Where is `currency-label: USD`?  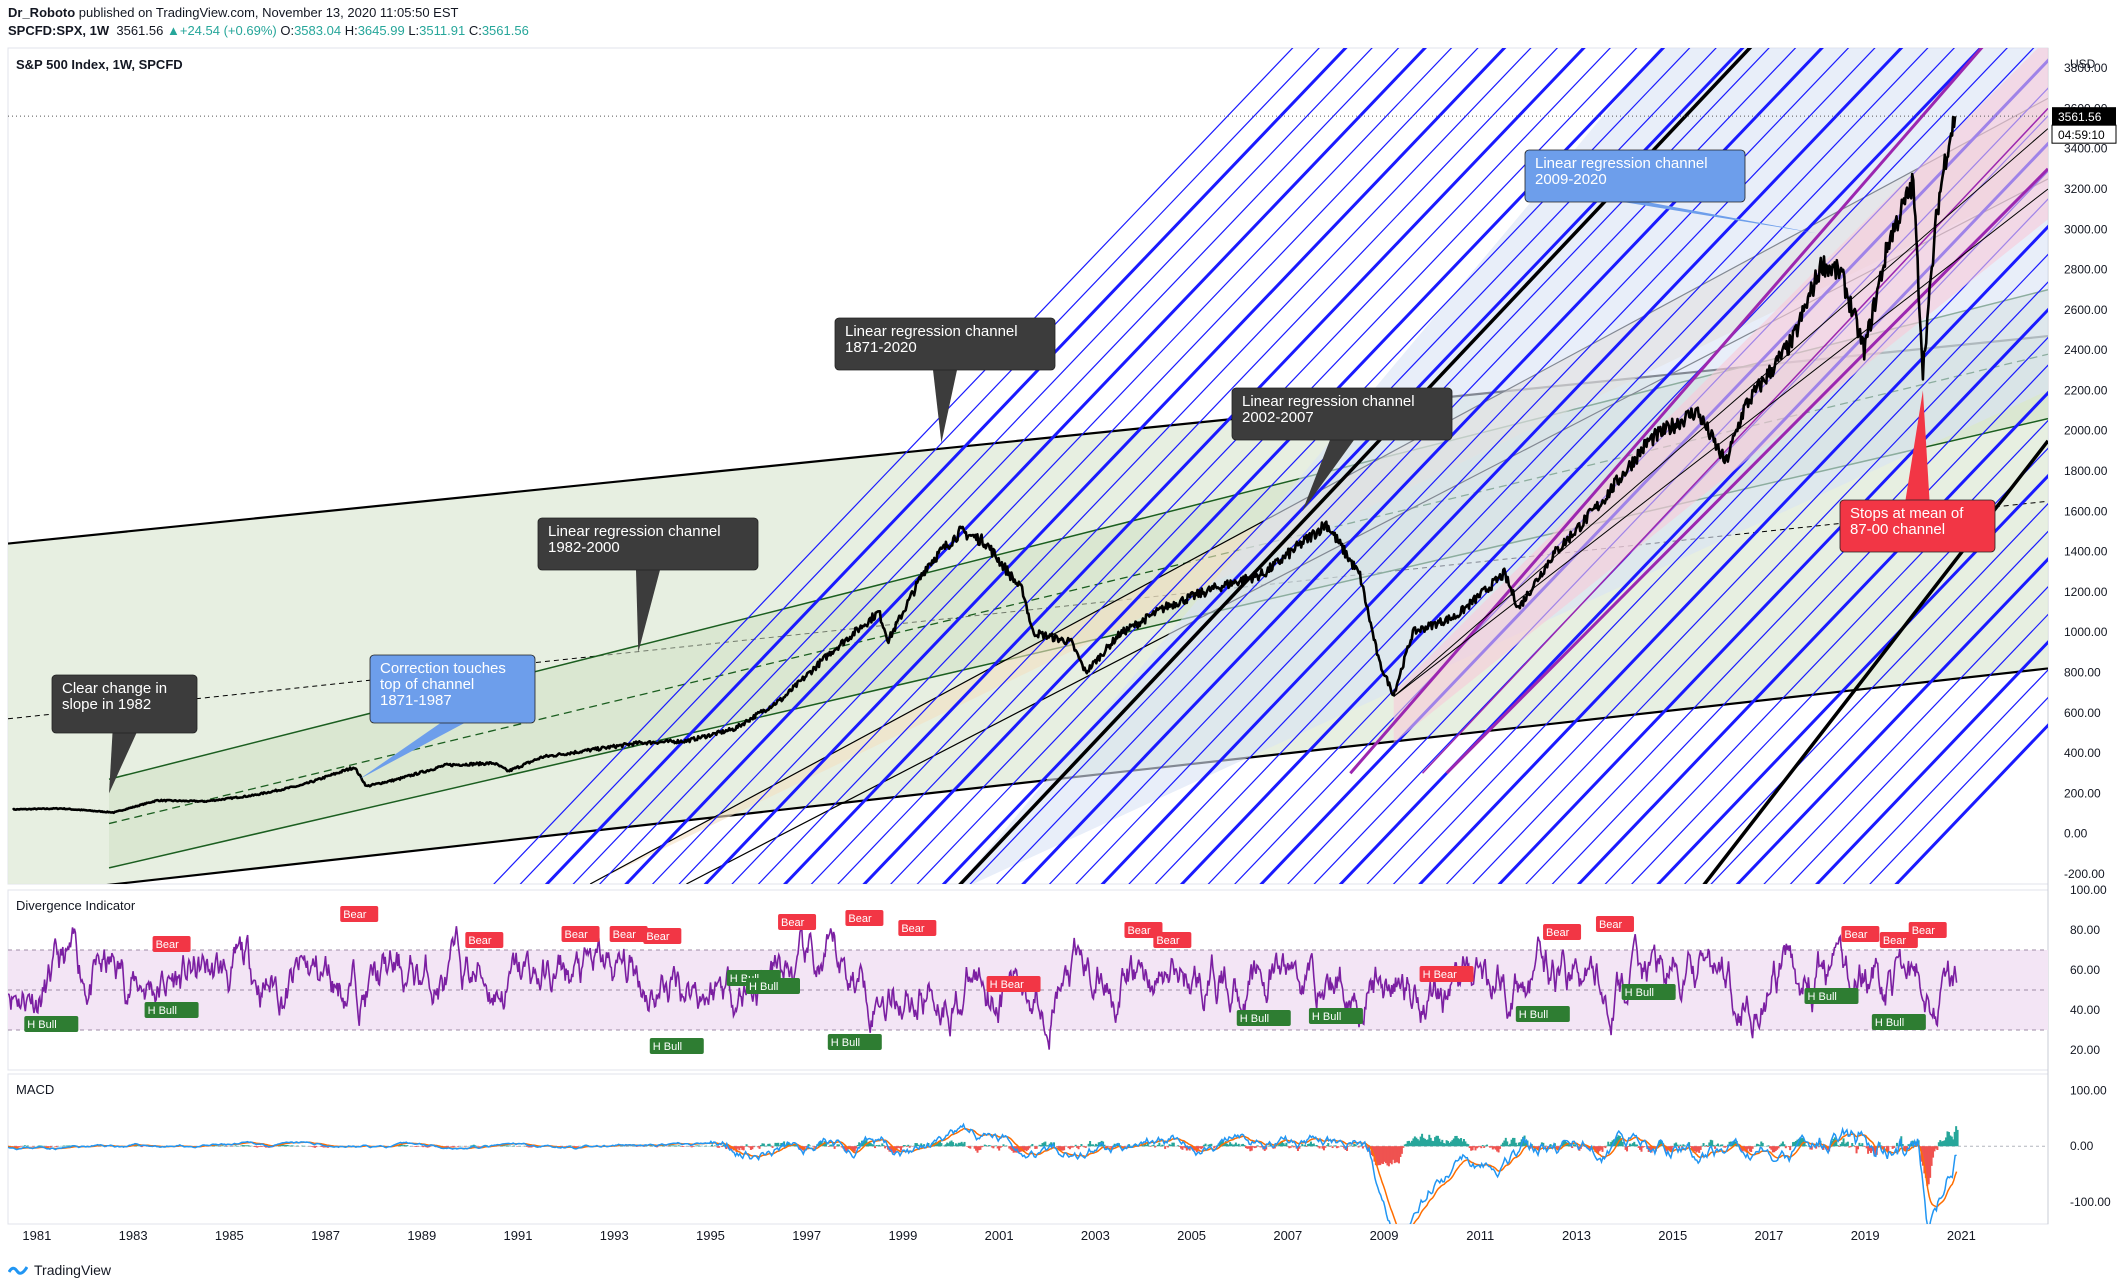 currency-label: USD is located at coordinates (2083, 64).